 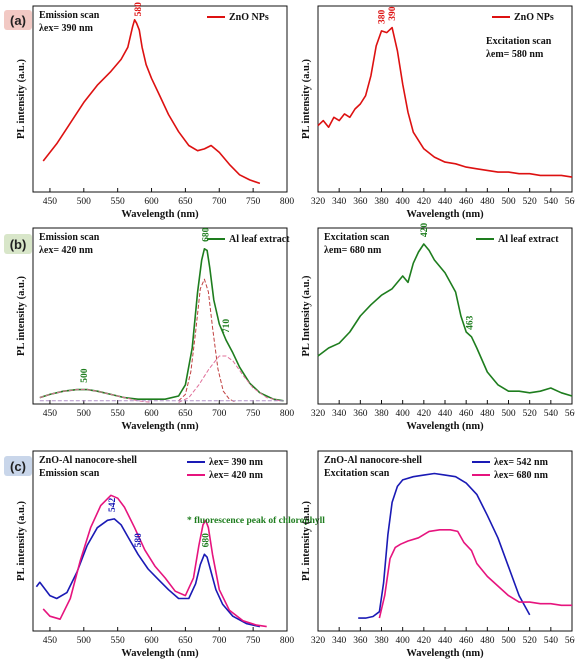 What do you see at coordinates (256, 521) in the screenshot?
I see `annotation-text: * fluorescence peak of chlorophyll` at bounding box center [256, 521].